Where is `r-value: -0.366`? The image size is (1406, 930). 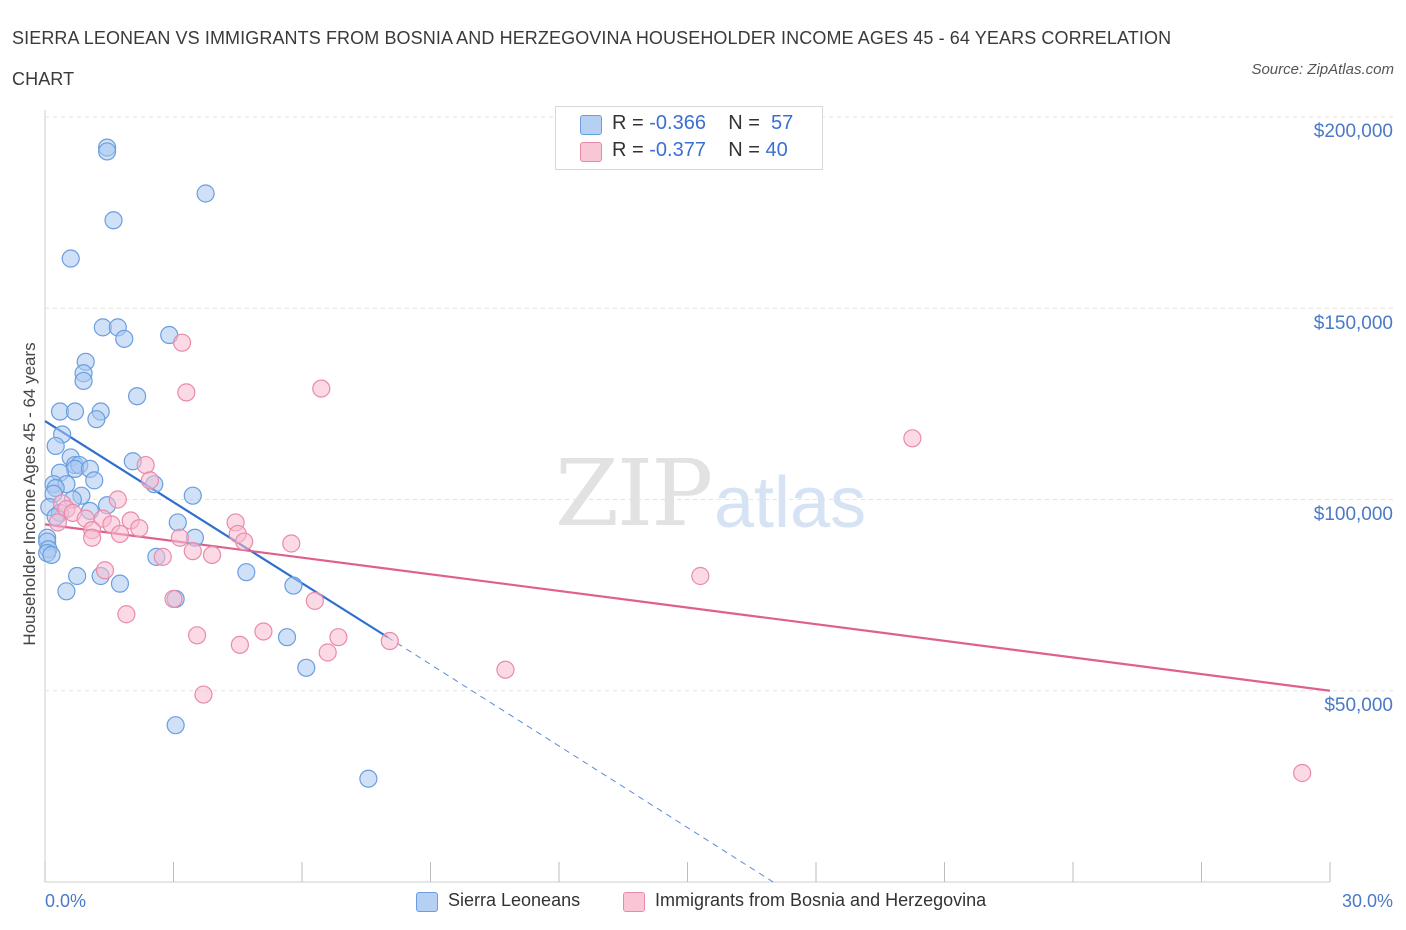 r-value: -0.366 is located at coordinates (677, 123).